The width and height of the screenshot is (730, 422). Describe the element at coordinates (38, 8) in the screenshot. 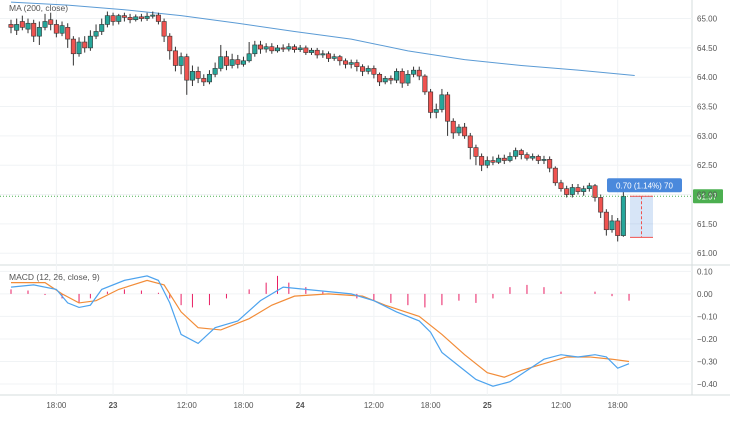

I see `ma-indicator-label: MA (200, close)` at that location.